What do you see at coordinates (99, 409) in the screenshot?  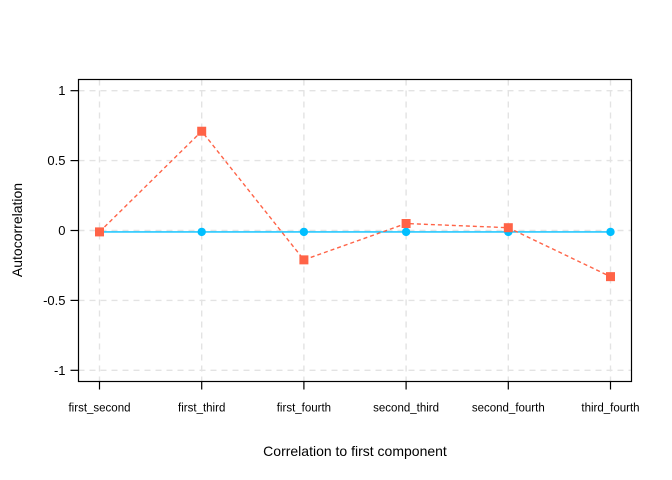 I see `x-category-label: first_second` at bounding box center [99, 409].